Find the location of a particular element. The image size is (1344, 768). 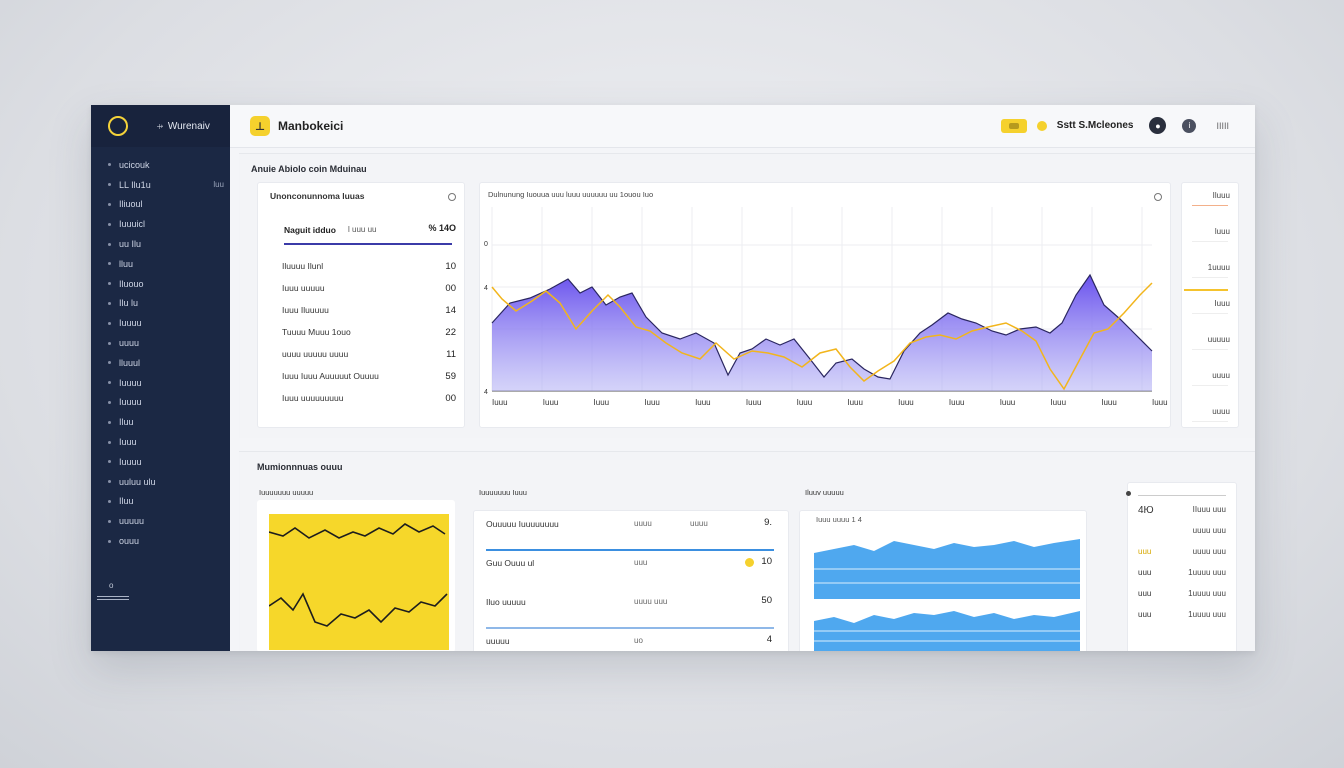

list-row-mid: uuu is located at coordinates (641, 562).